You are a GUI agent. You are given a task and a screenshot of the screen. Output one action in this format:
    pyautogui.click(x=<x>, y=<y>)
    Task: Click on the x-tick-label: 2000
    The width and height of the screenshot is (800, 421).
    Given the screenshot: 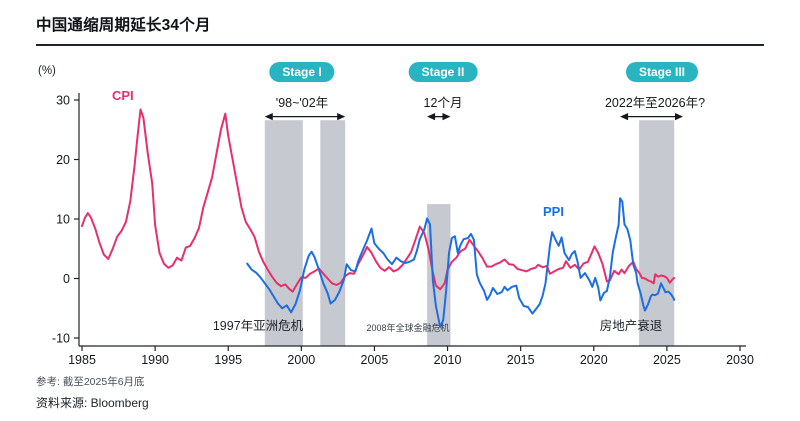 What is the action you would take?
    pyautogui.click(x=301, y=360)
    